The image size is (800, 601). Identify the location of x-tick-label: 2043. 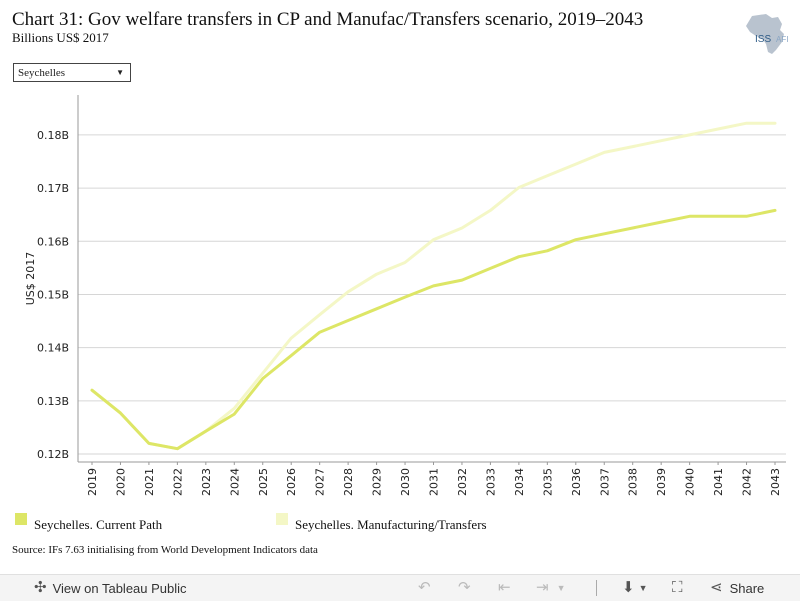
(775, 482).